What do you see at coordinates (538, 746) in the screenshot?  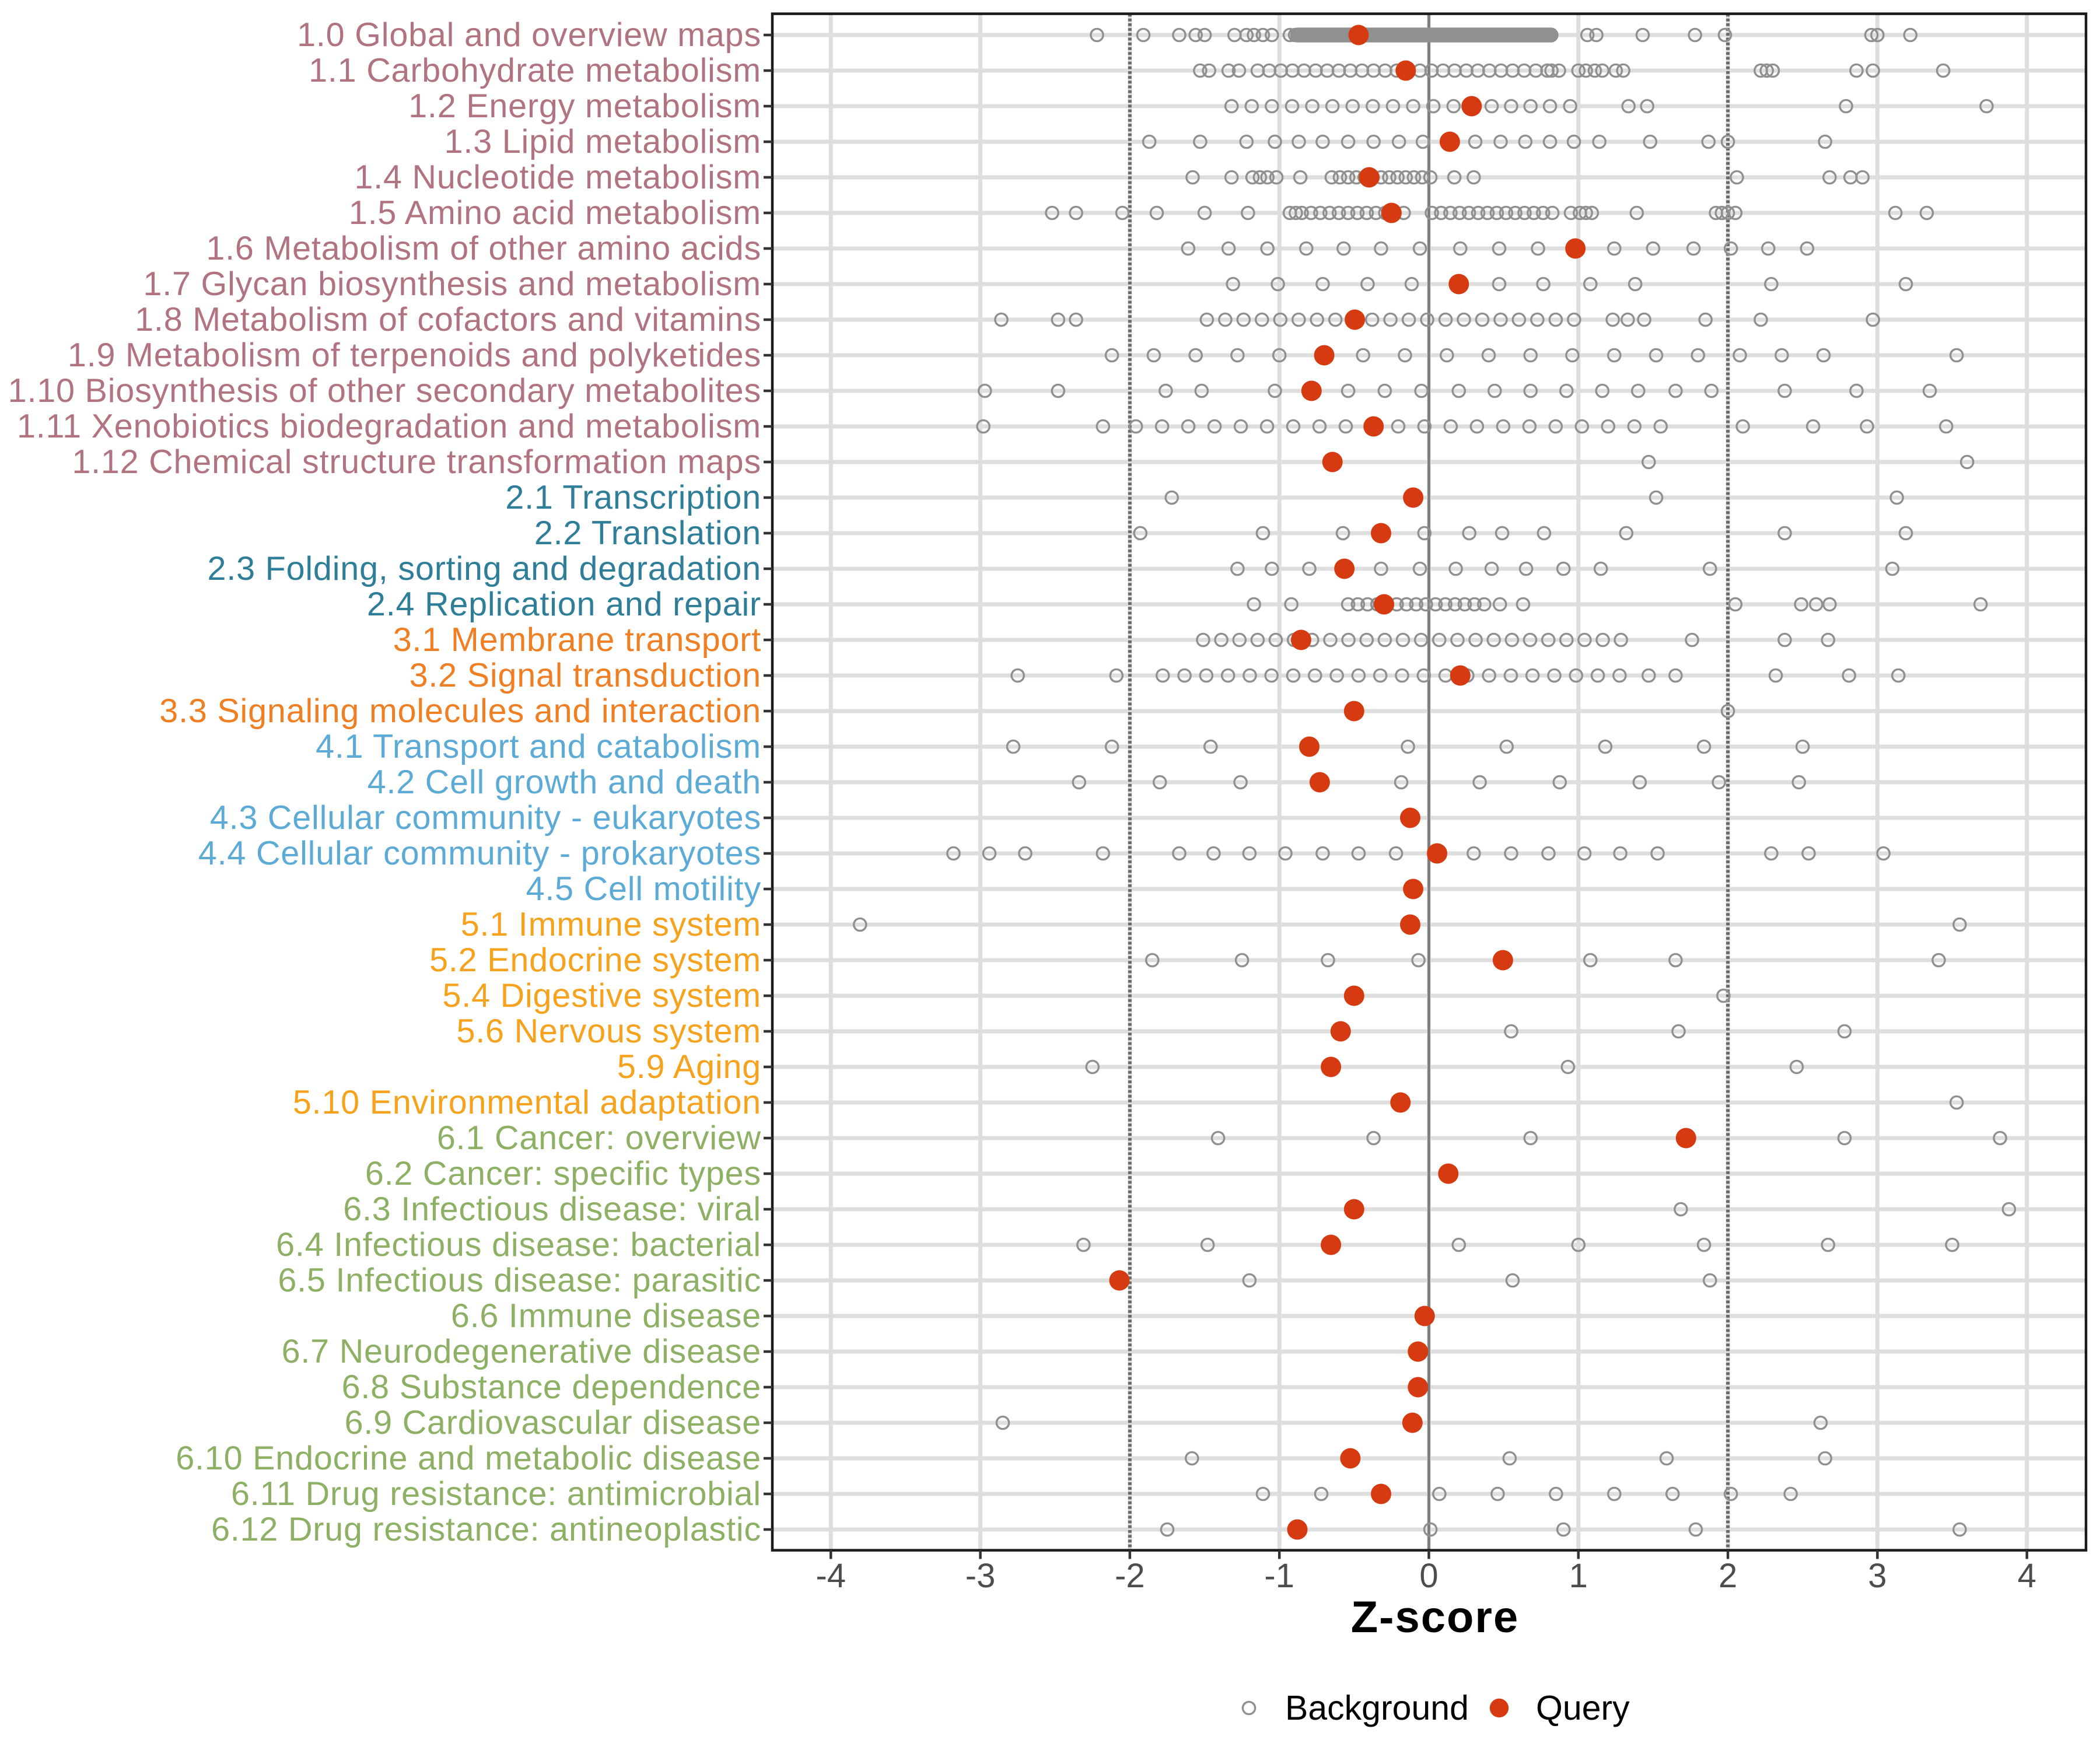 I see `svg-text: 4.1 Transport and catabolism` at bounding box center [538, 746].